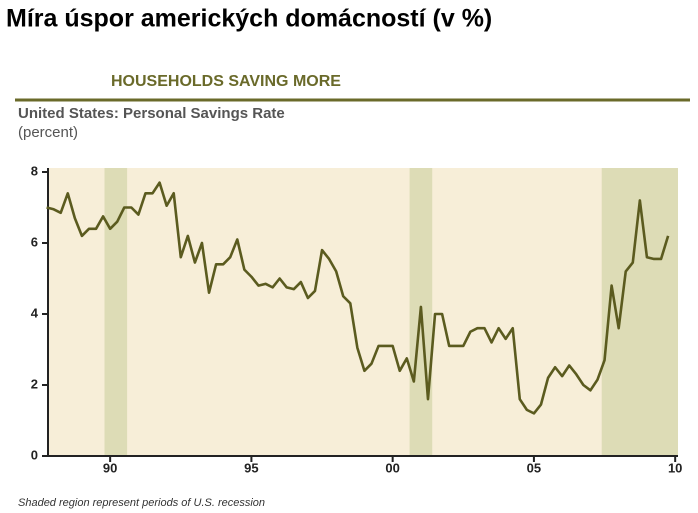 Image resolution: width=698 pixels, height=513 pixels. What do you see at coordinates (110, 467) in the screenshot?
I see `x-tick-label: 90` at bounding box center [110, 467].